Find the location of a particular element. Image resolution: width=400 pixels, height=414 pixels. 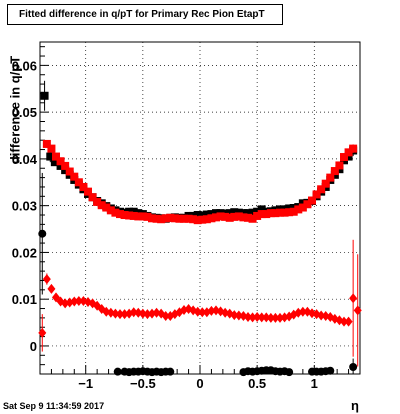

y-tick-label: 0.04 is located at coordinates (25, 159).